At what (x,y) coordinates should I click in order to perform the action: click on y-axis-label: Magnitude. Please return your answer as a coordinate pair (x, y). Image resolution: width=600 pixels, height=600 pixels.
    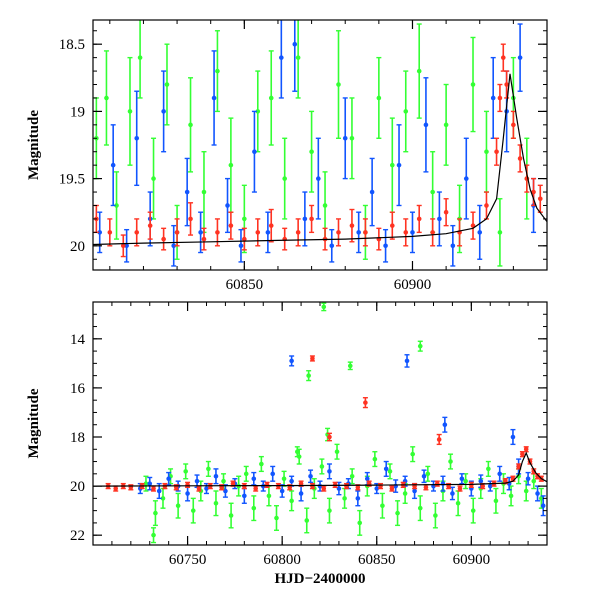
    Looking at the image, I should click on (34, 145).